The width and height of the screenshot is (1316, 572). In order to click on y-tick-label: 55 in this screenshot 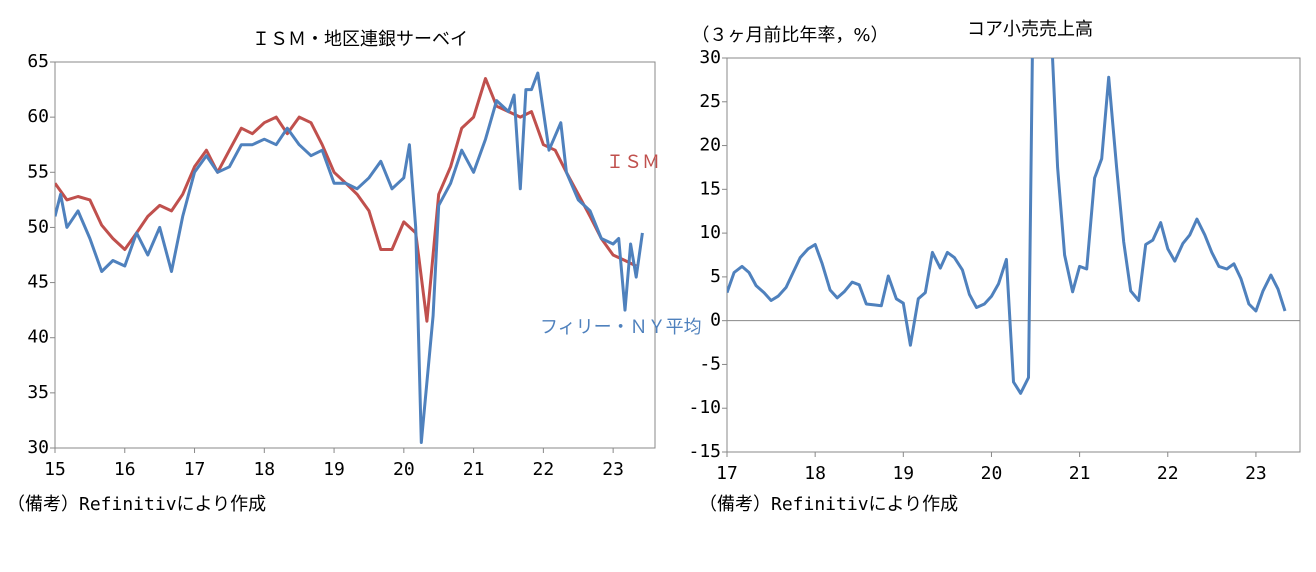, I will do `click(38, 171)`.